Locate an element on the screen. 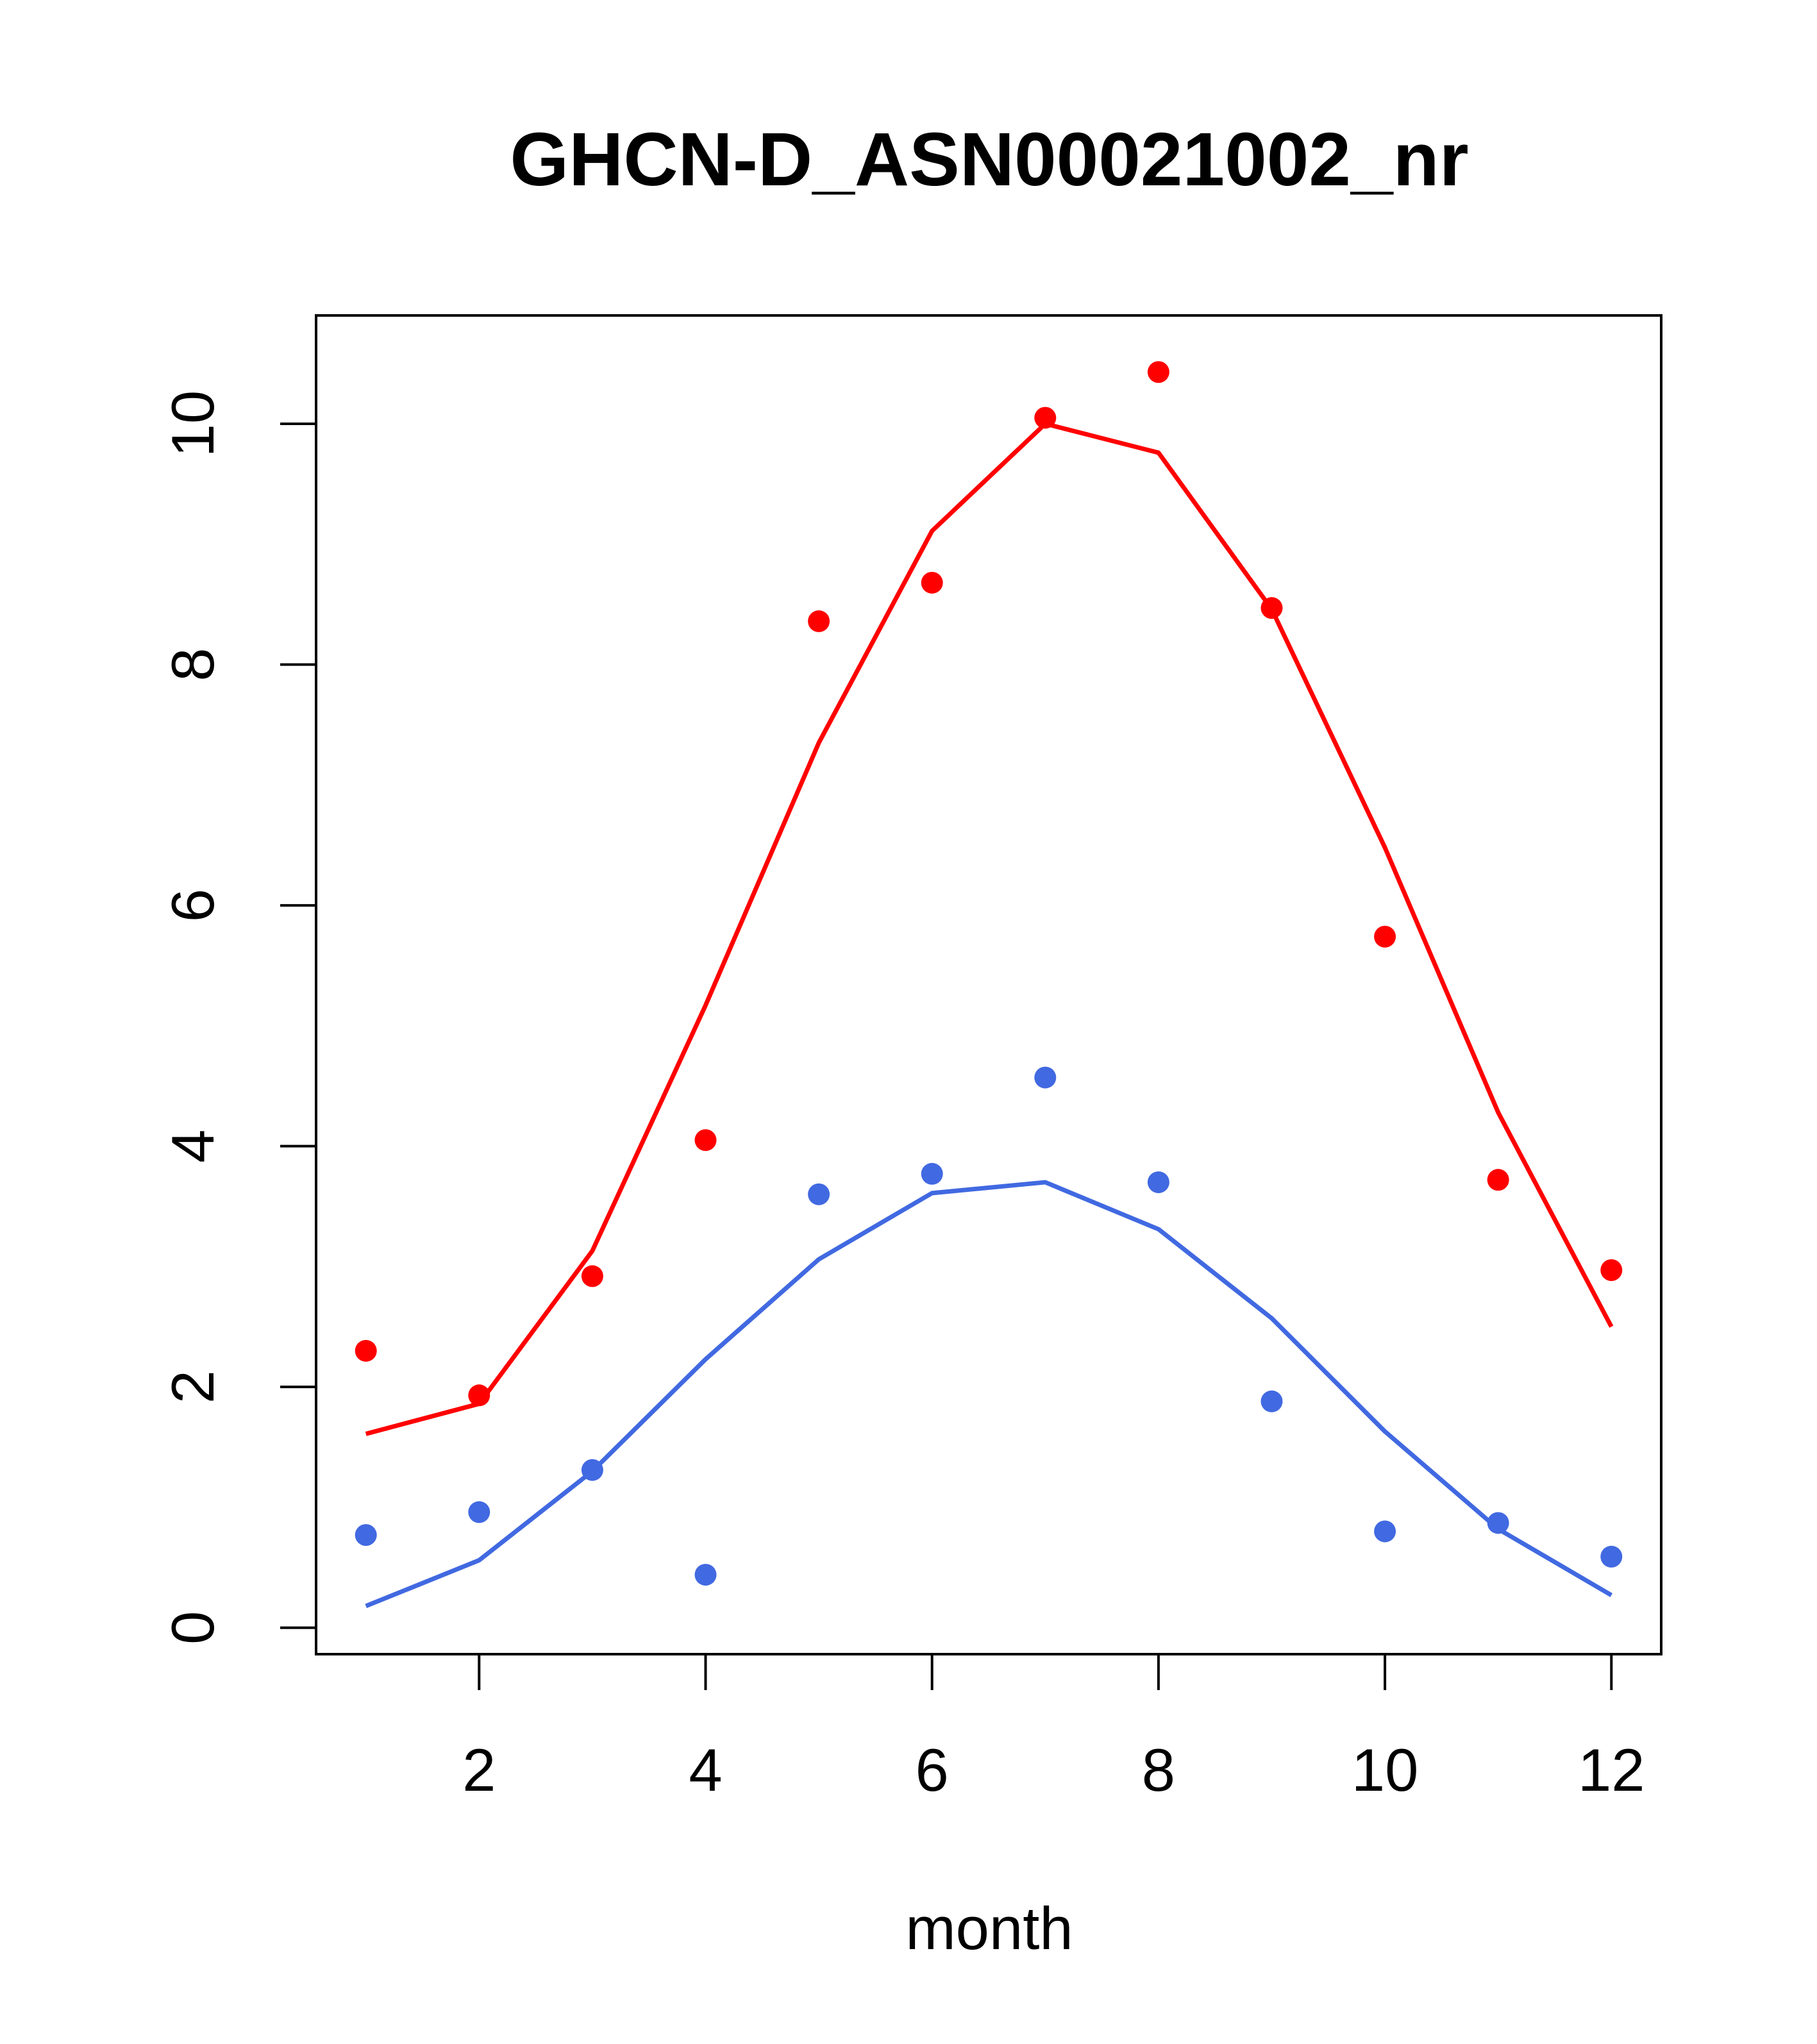 This screenshot has width=1817, height=2044. x-tick-label: 2 is located at coordinates (479, 1770).